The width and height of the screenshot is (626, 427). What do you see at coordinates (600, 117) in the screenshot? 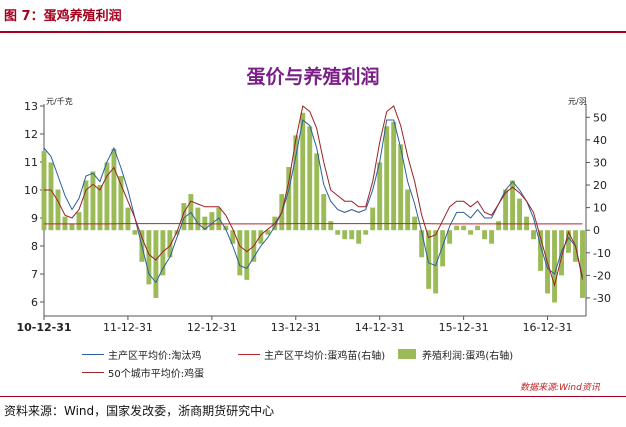
I see `right-tick-label: 50` at bounding box center [600, 117].